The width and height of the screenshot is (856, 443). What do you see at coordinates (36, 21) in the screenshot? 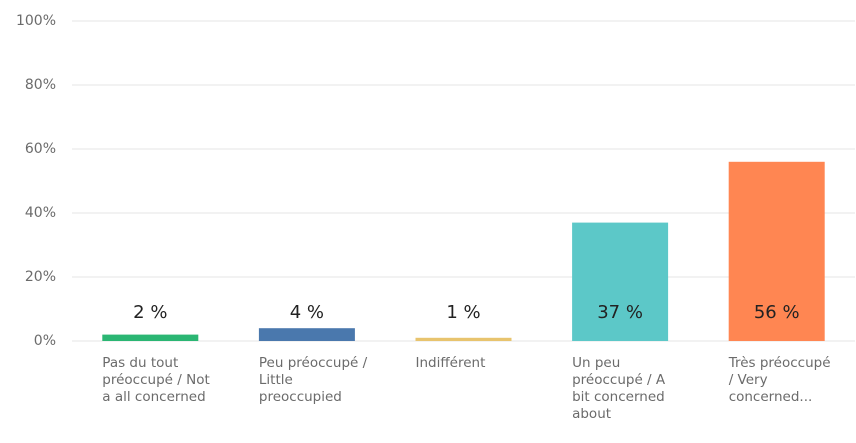
I see `y-tick-label: 100%` at bounding box center [36, 21].